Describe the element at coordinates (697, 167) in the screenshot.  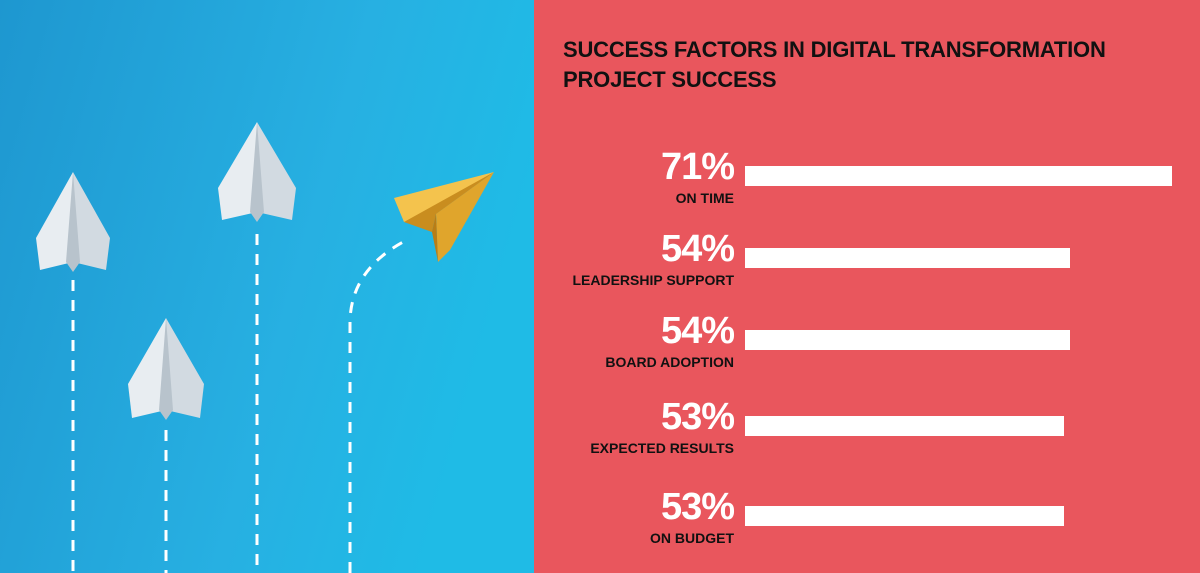
I see `data-label: 71%` at that location.